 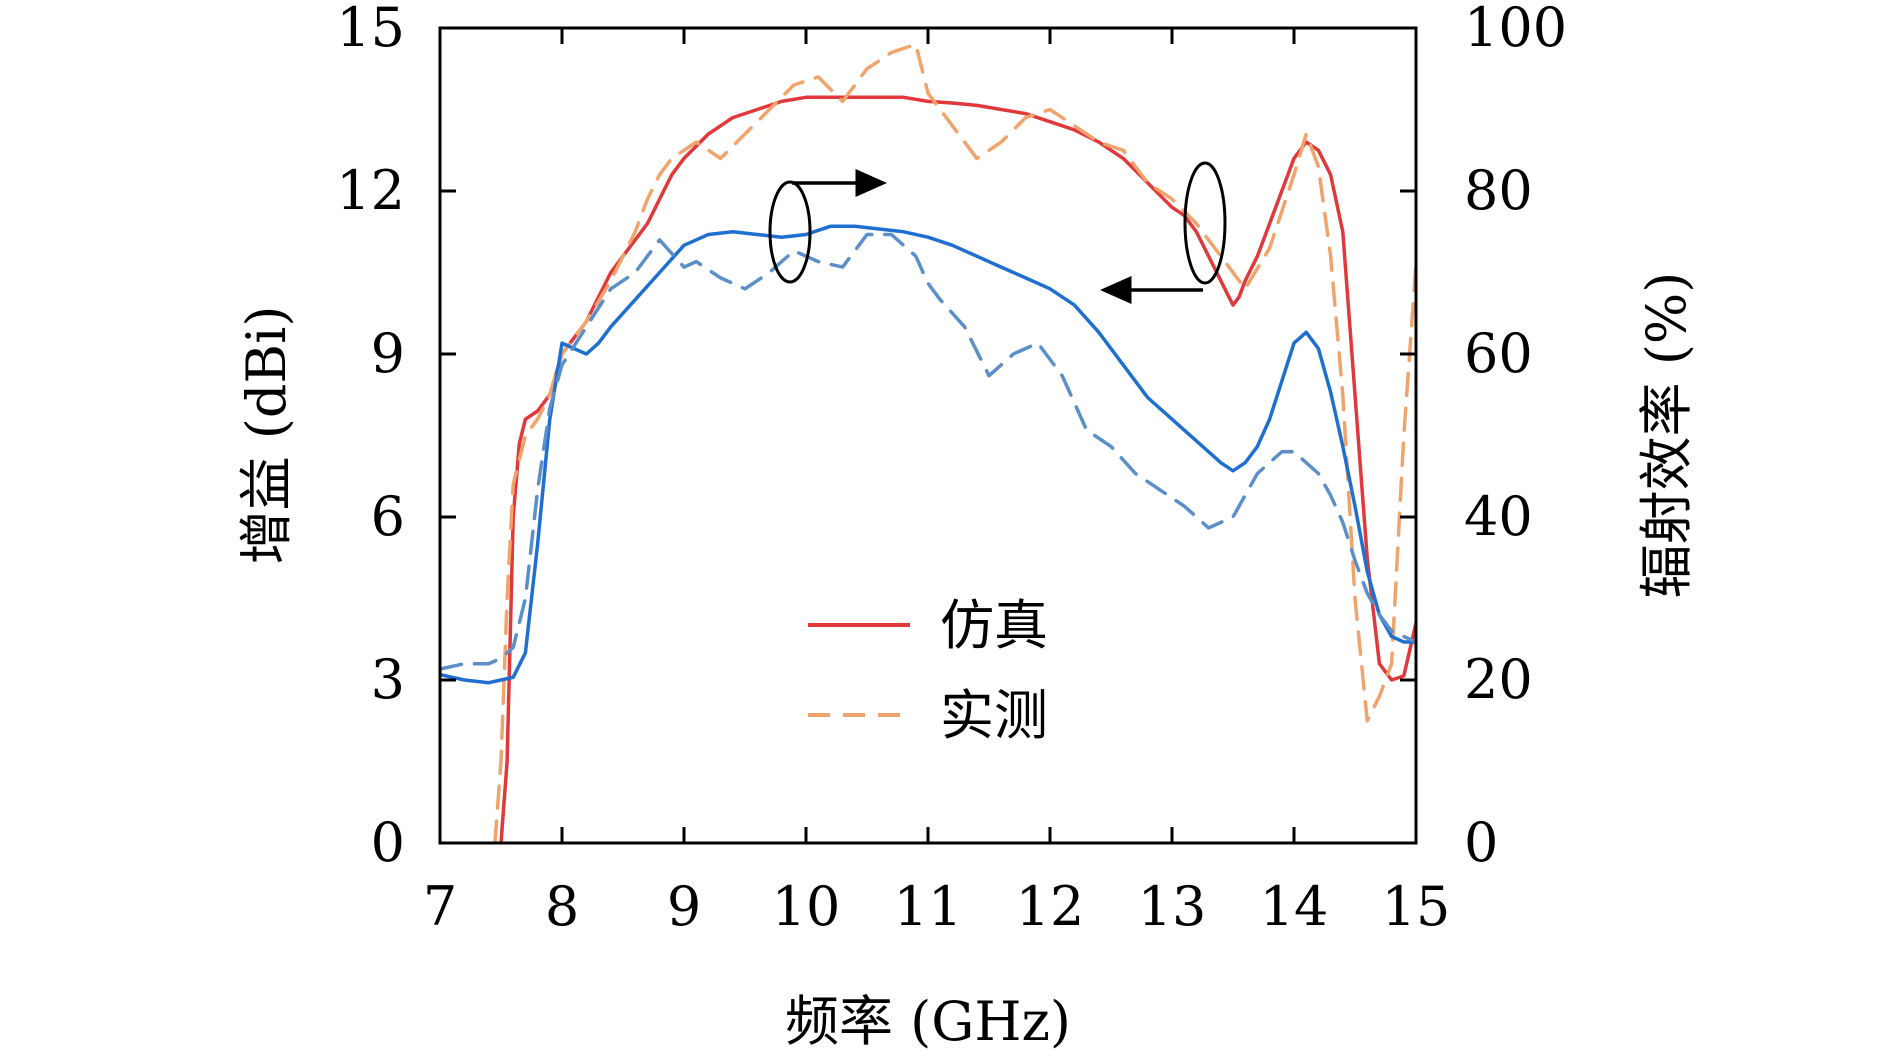 What do you see at coordinates (1294, 906) in the screenshot?
I see `x-tick-label: 14` at bounding box center [1294, 906].